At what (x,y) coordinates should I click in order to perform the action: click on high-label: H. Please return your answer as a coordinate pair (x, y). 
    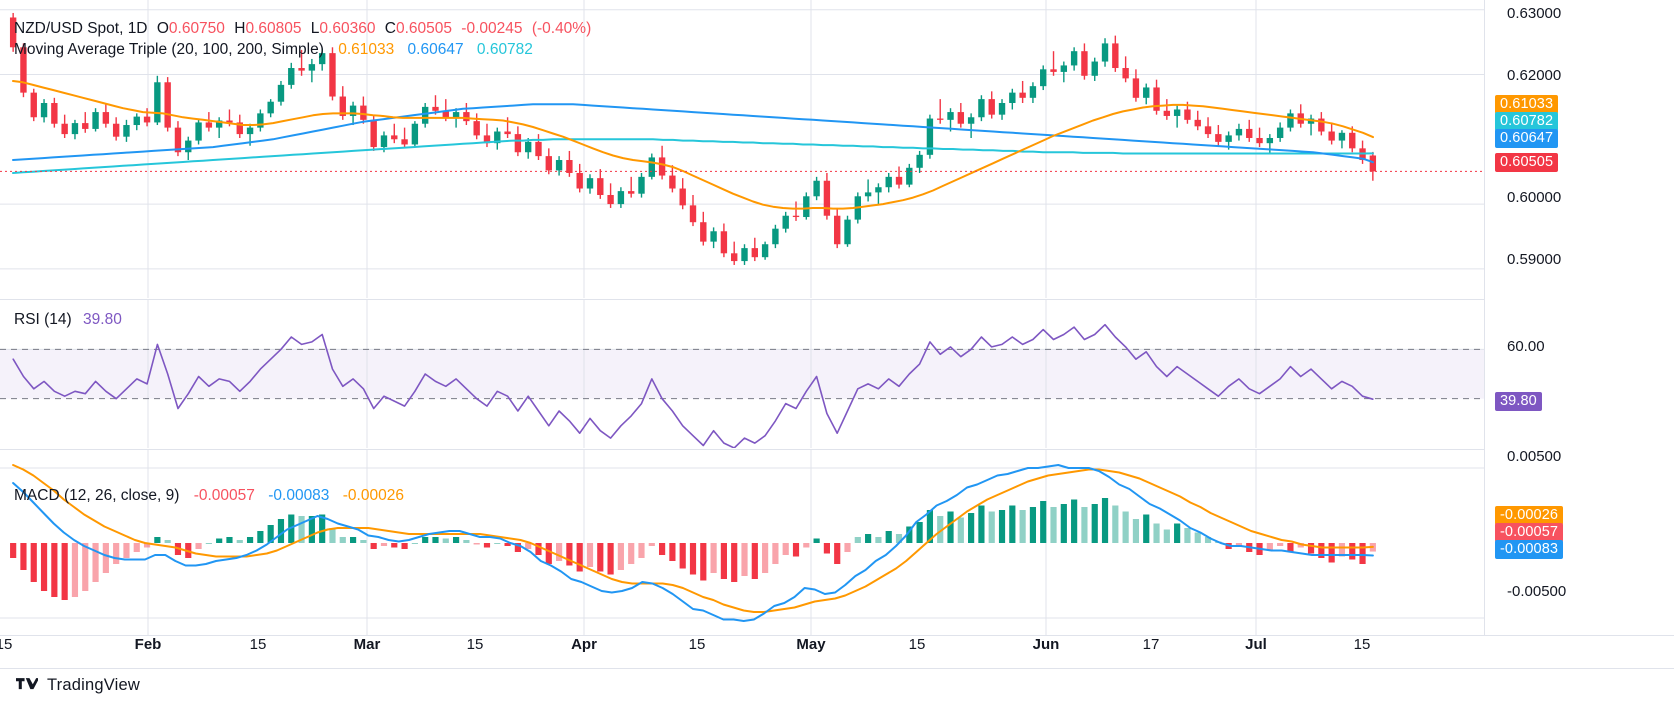
    Looking at the image, I should click on (240, 28).